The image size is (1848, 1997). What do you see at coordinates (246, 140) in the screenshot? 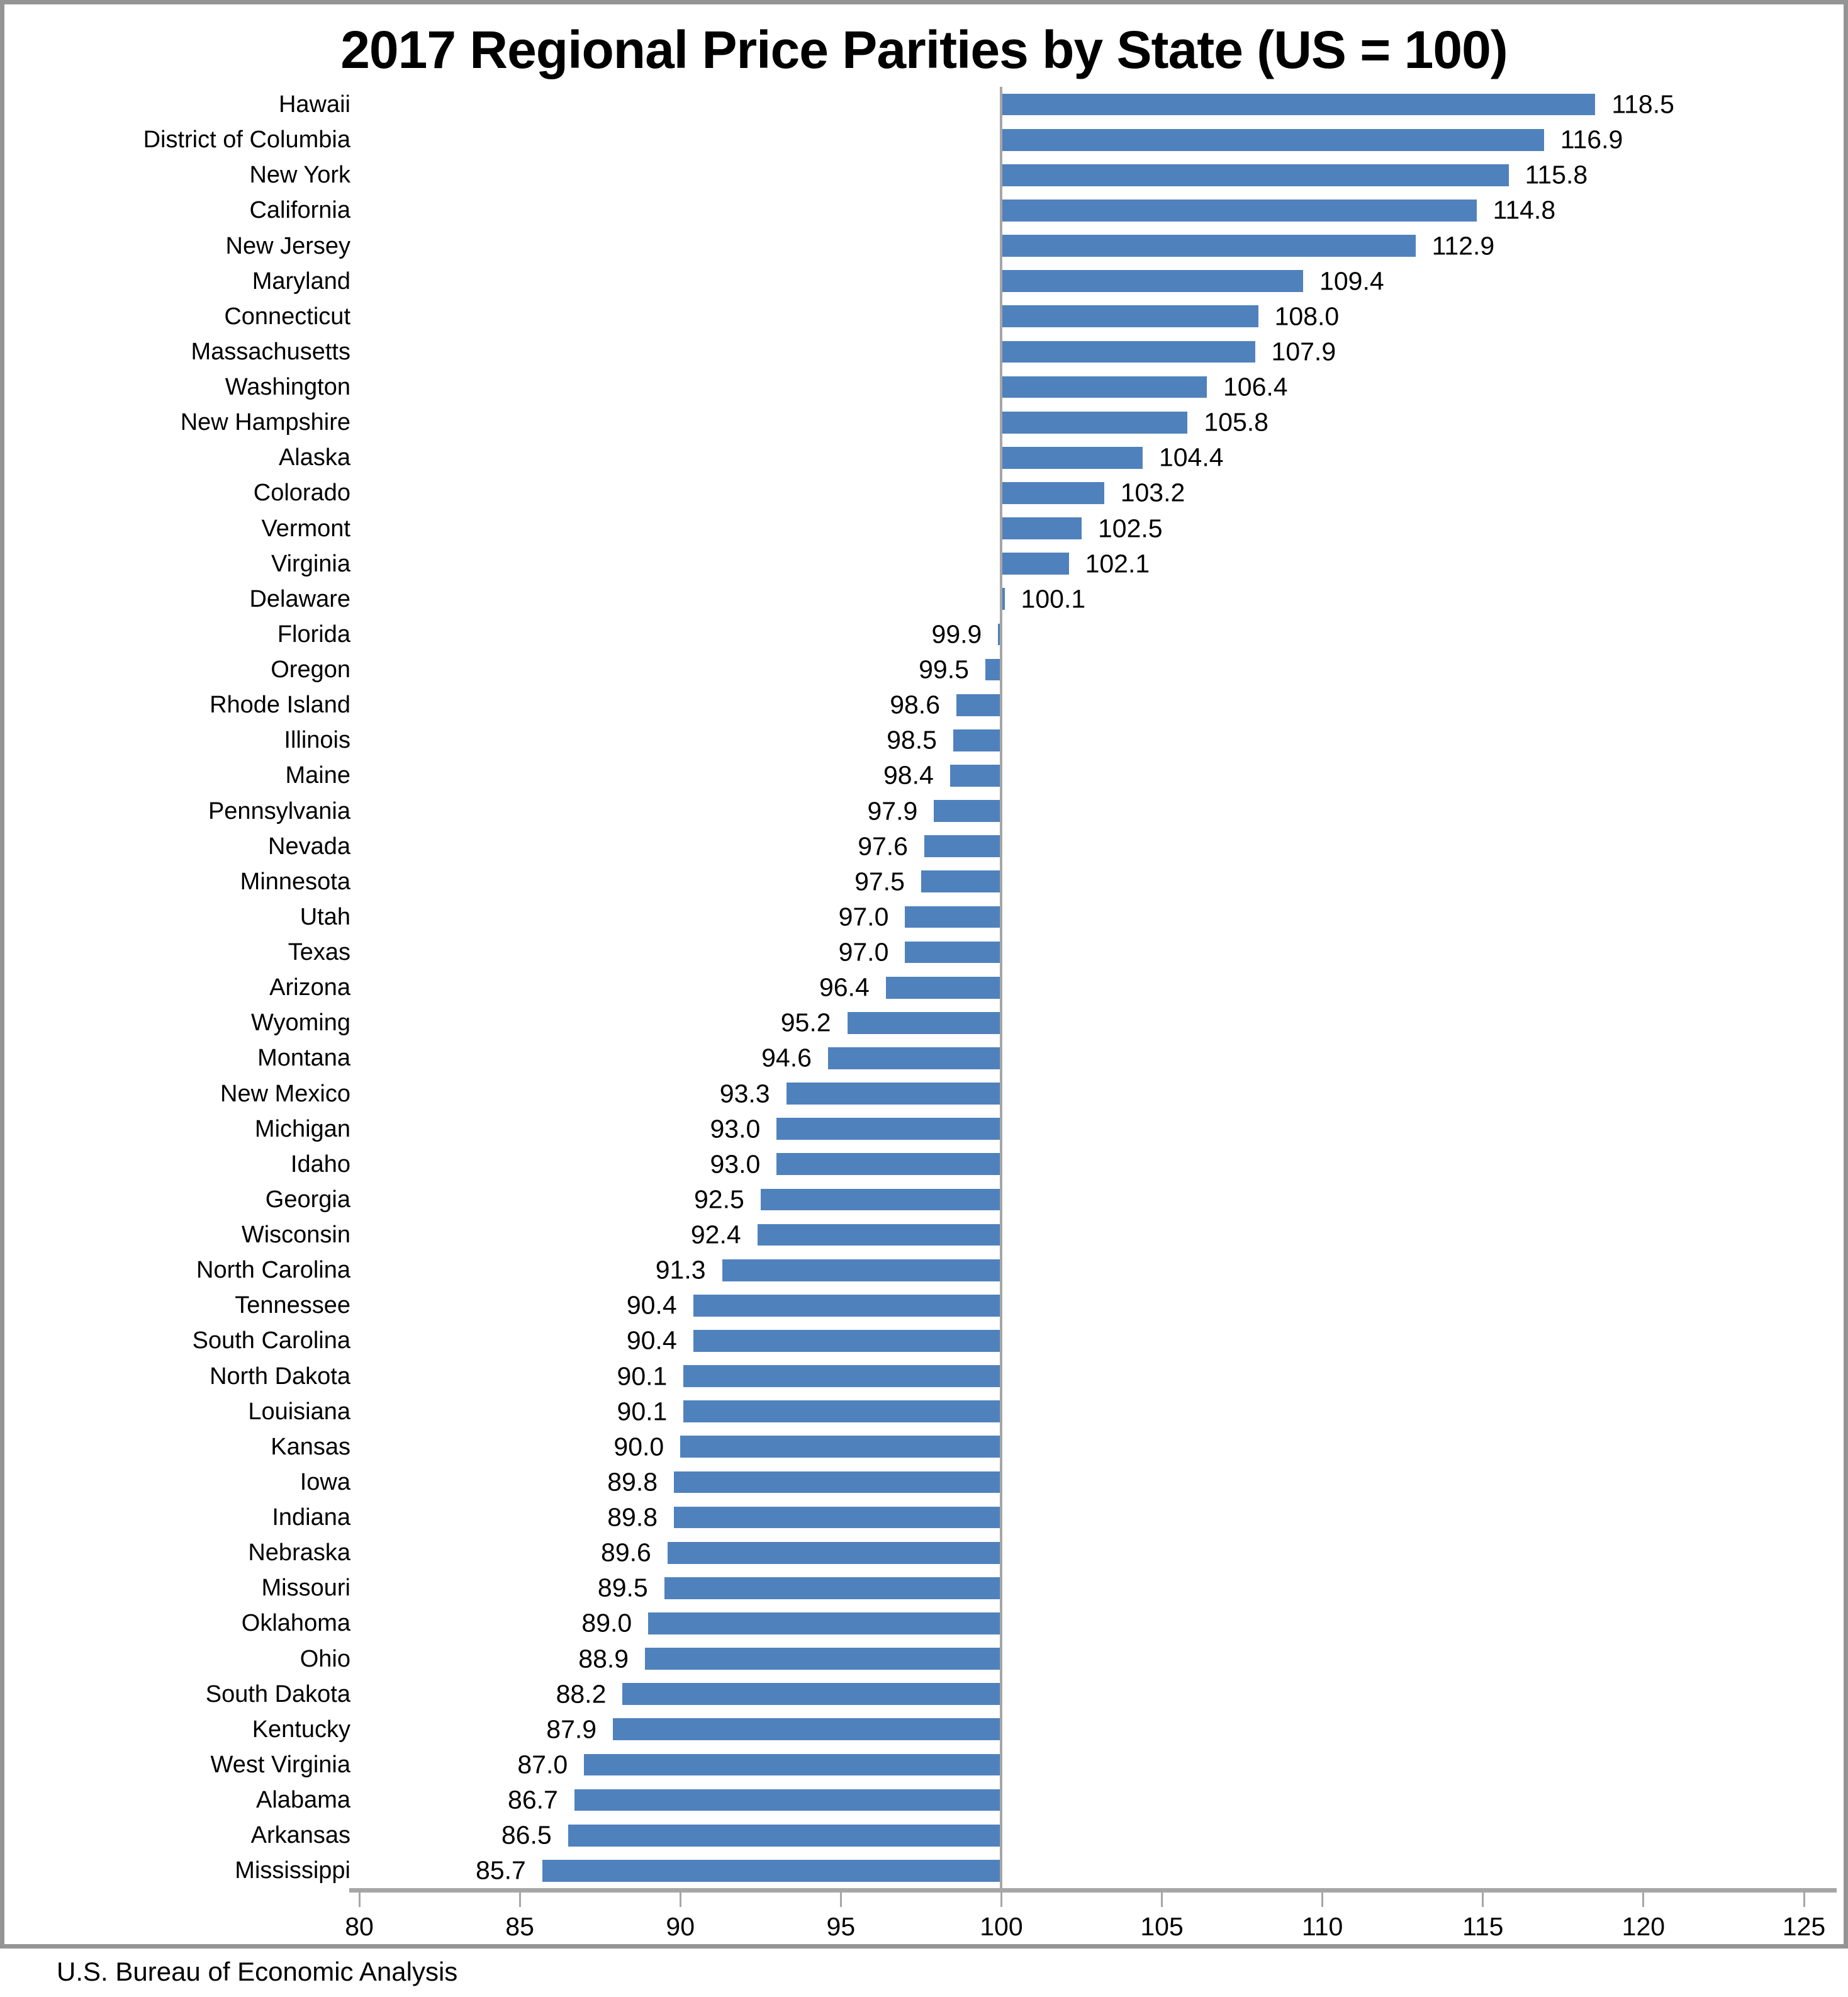
I see `state-label: District of Columbia` at bounding box center [246, 140].